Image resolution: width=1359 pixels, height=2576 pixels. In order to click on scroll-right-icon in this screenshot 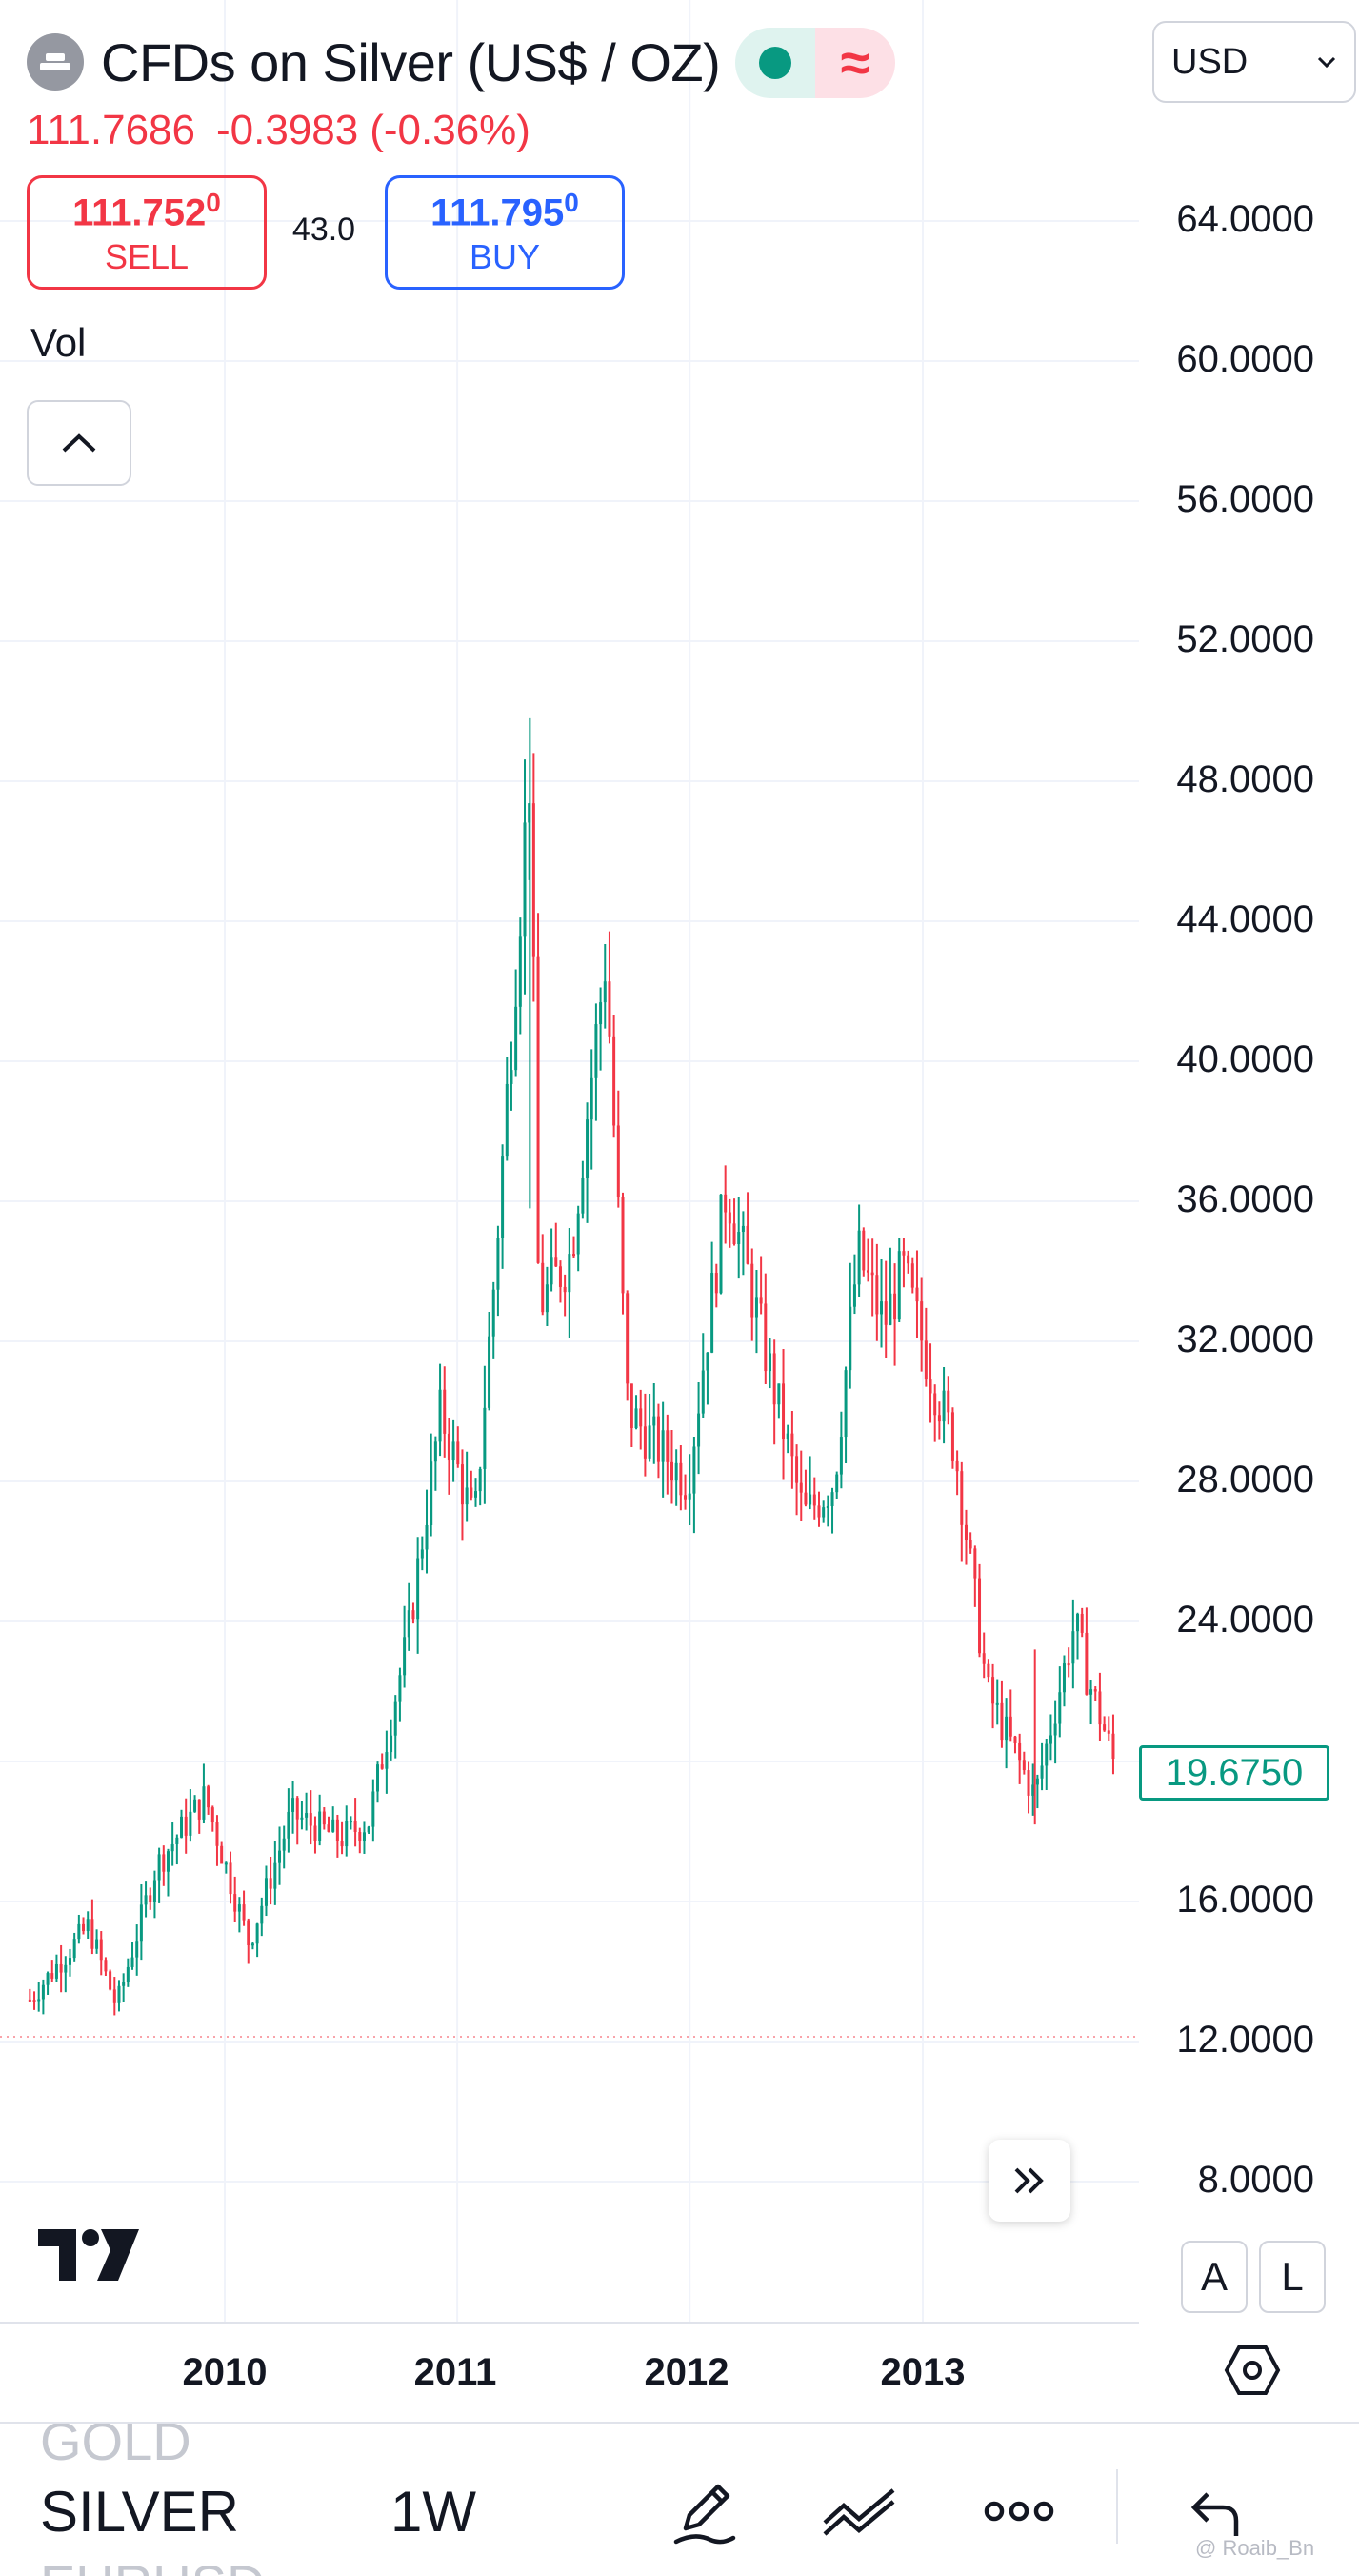, I will do `click(1029, 2180)`.